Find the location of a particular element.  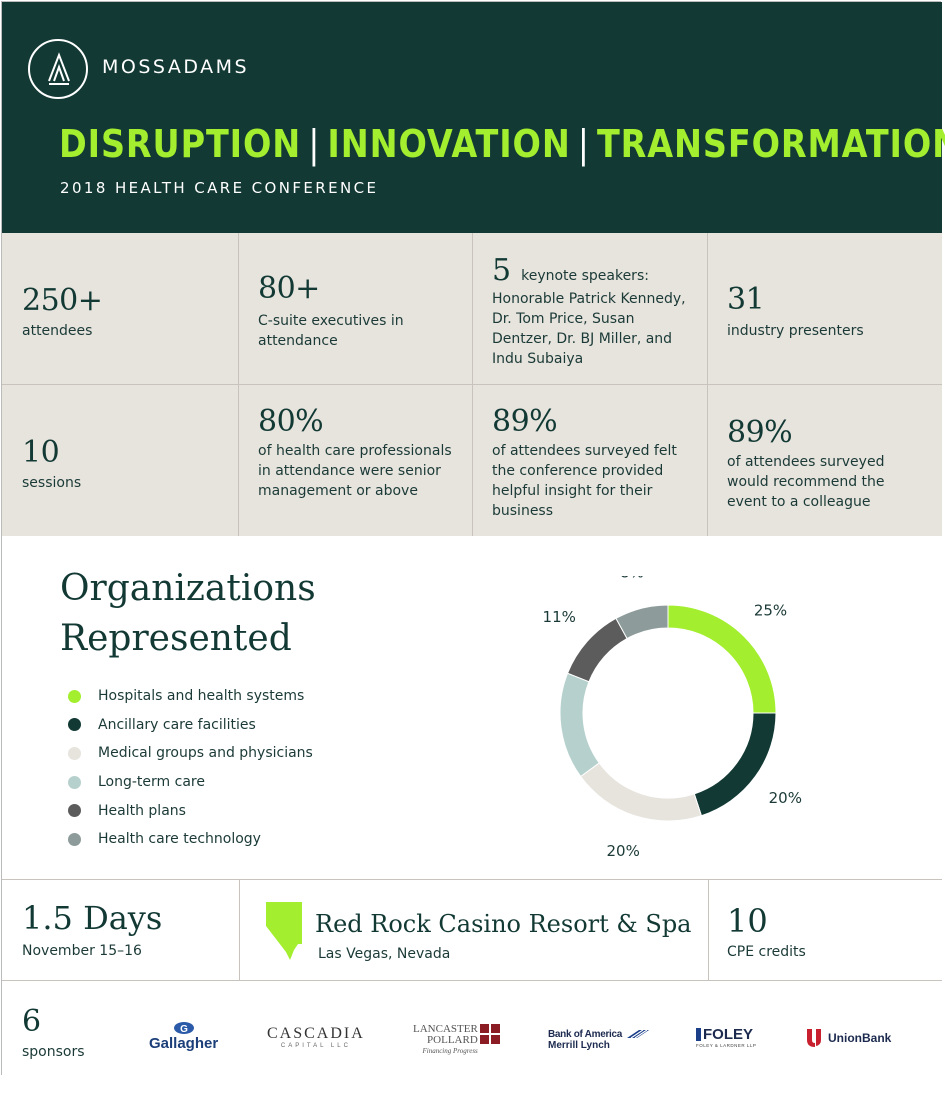

svg-text: G is located at coordinates (184, 1029).